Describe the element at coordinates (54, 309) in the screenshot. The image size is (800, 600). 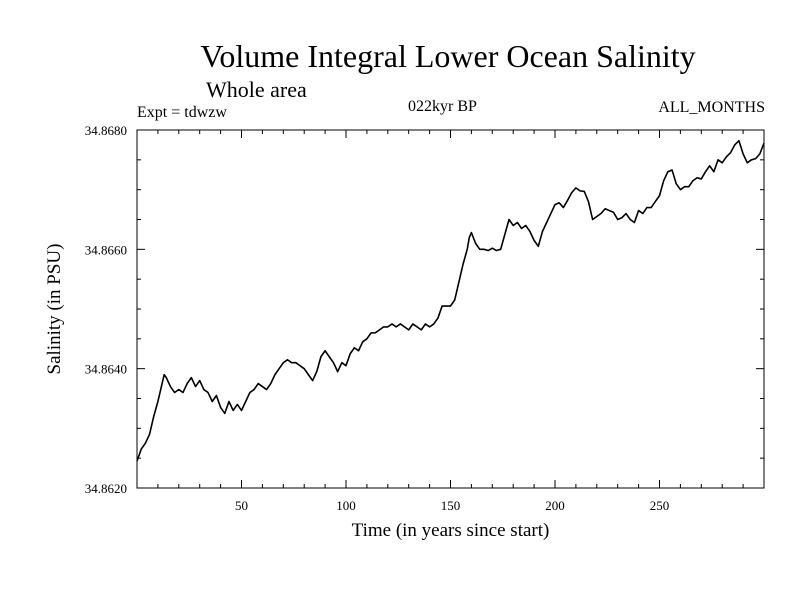
I see `y-axis-title: Salinity (in PSU)` at that location.